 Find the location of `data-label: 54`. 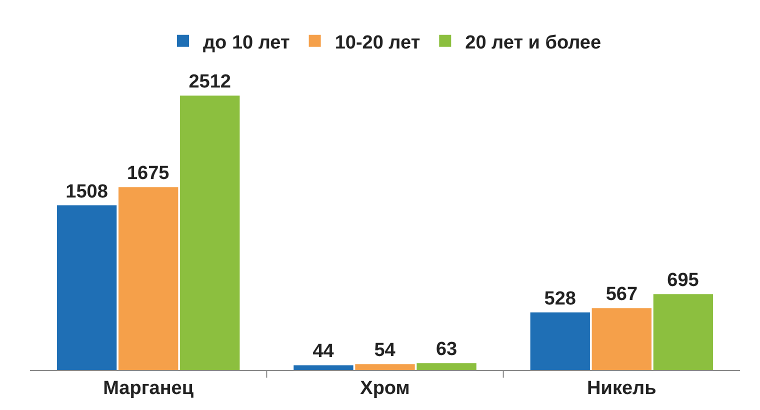

data-label: 54 is located at coordinates (385, 351).